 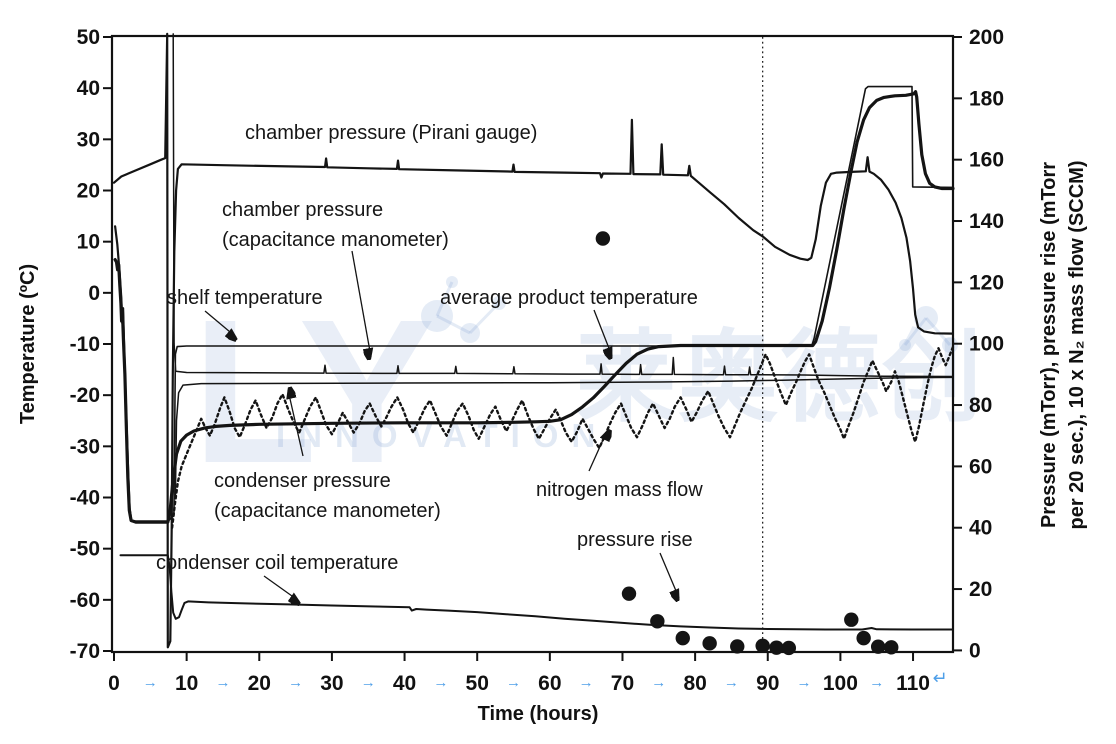 What do you see at coordinates (622, 683) in the screenshot?
I see `x-tick-label: 70` at bounding box center [622, 683].